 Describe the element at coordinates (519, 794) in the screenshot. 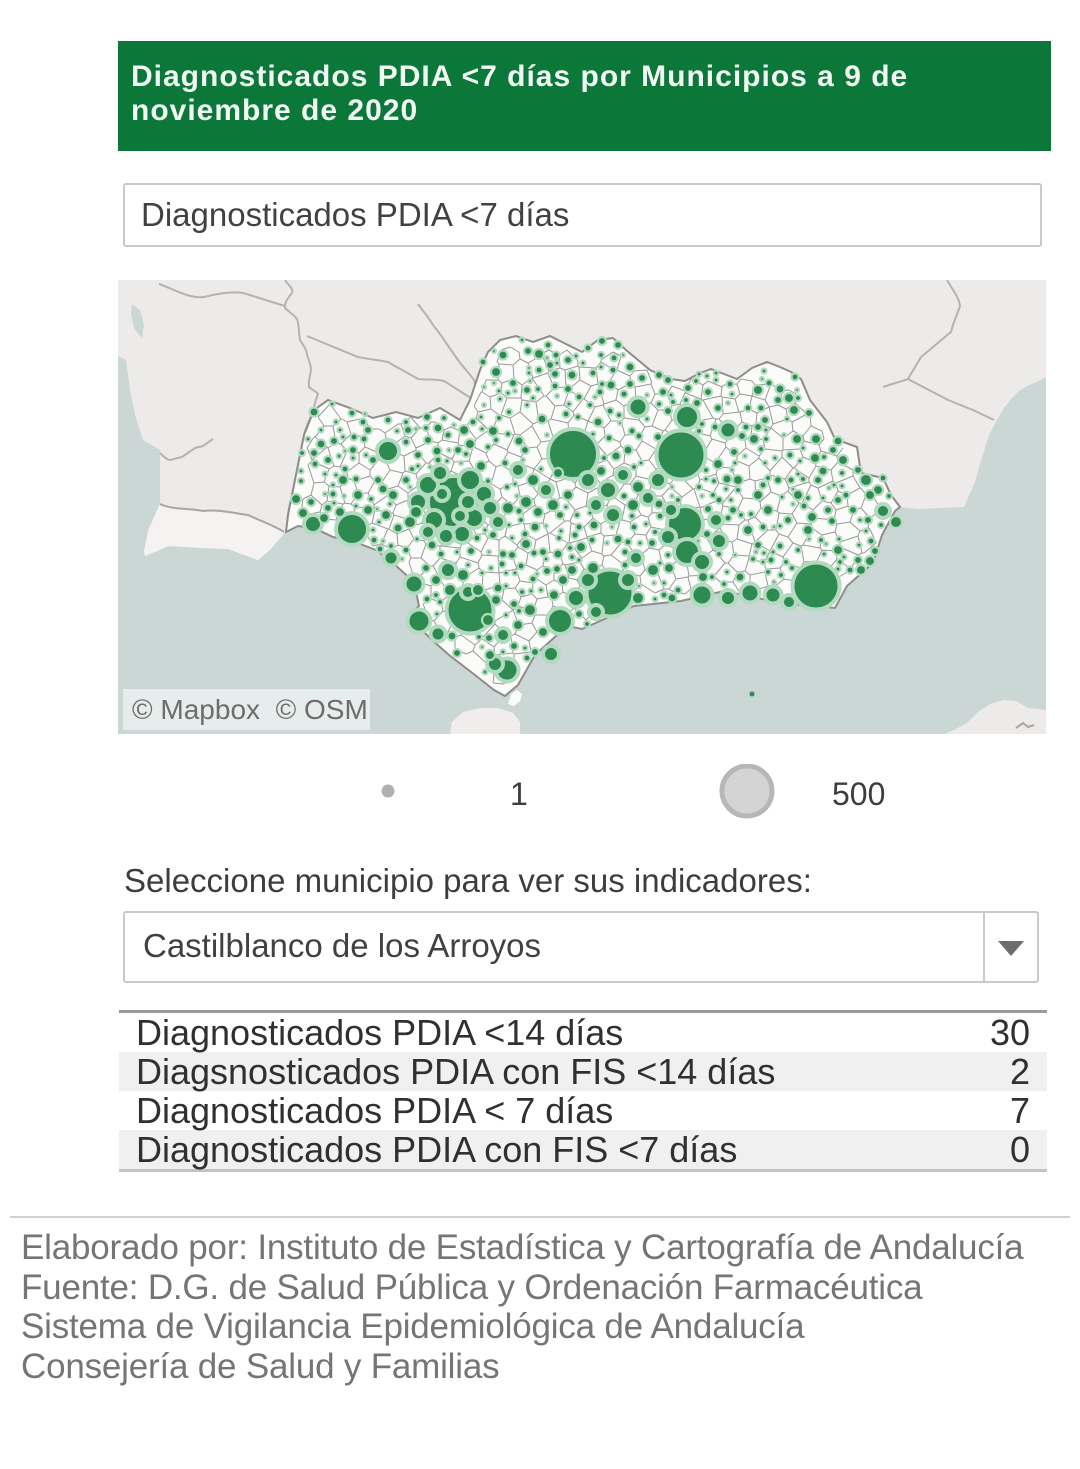

I see `svg-text: 1` at that location.